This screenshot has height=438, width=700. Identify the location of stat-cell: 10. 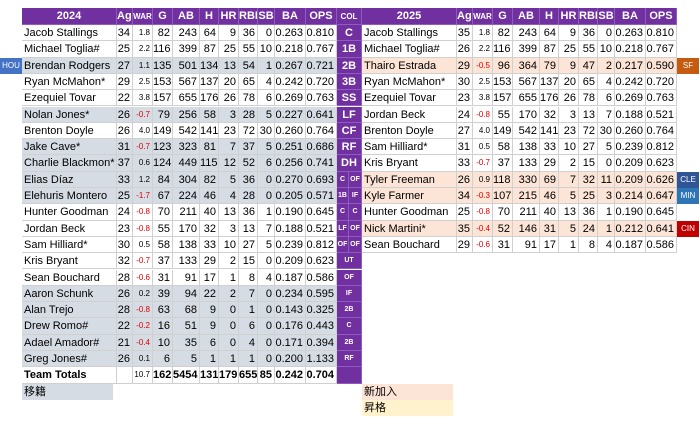
(163, 342).